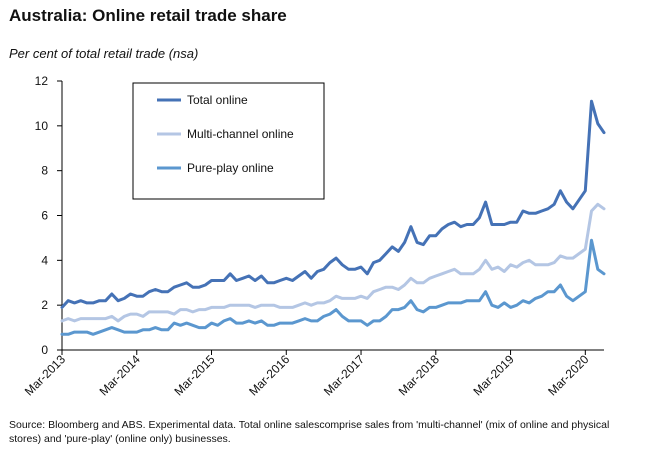  What do you see at coordinates (194, 375) in the screenshot?
I see `x-tick-label: Mar-2015` at bounding box center [194, 375].